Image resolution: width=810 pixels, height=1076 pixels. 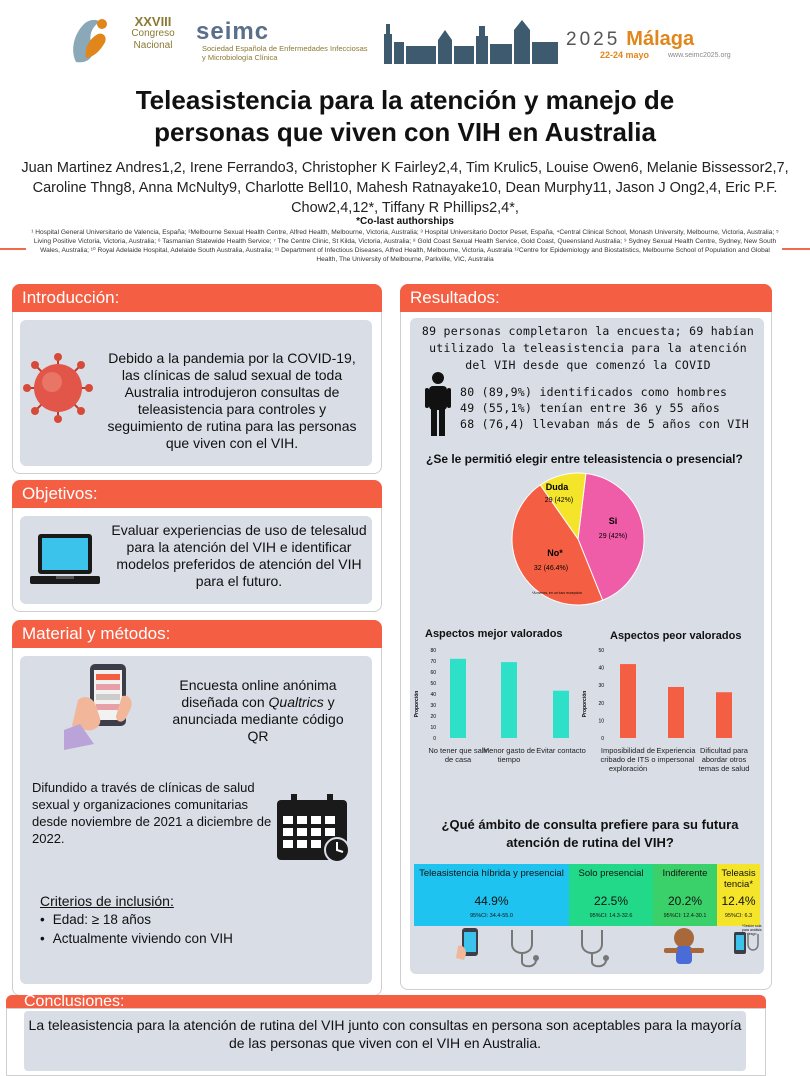 I want to click on y-tick-label: 60, so click(x=433, y=673).